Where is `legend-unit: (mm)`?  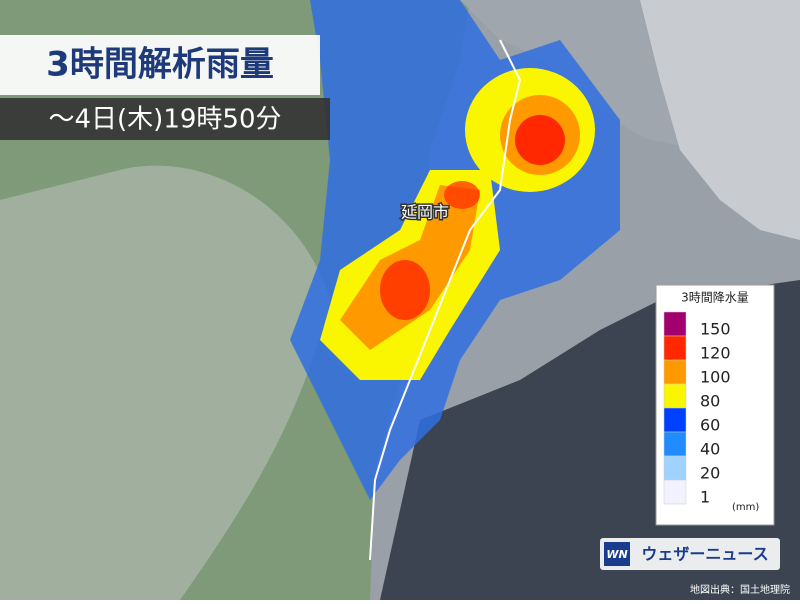 legend-unit: (mm) is located at coordinates (745, 507).